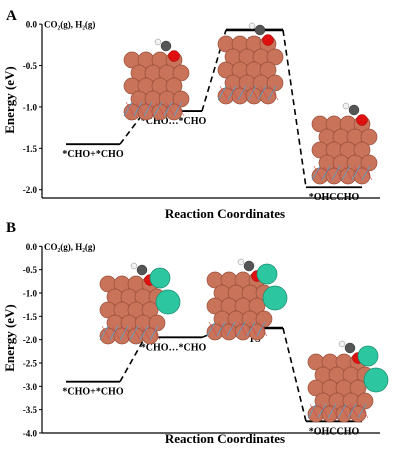 The image size is (409, 454). I want to click on y-tick-label: -4.0, so click(30, 434).